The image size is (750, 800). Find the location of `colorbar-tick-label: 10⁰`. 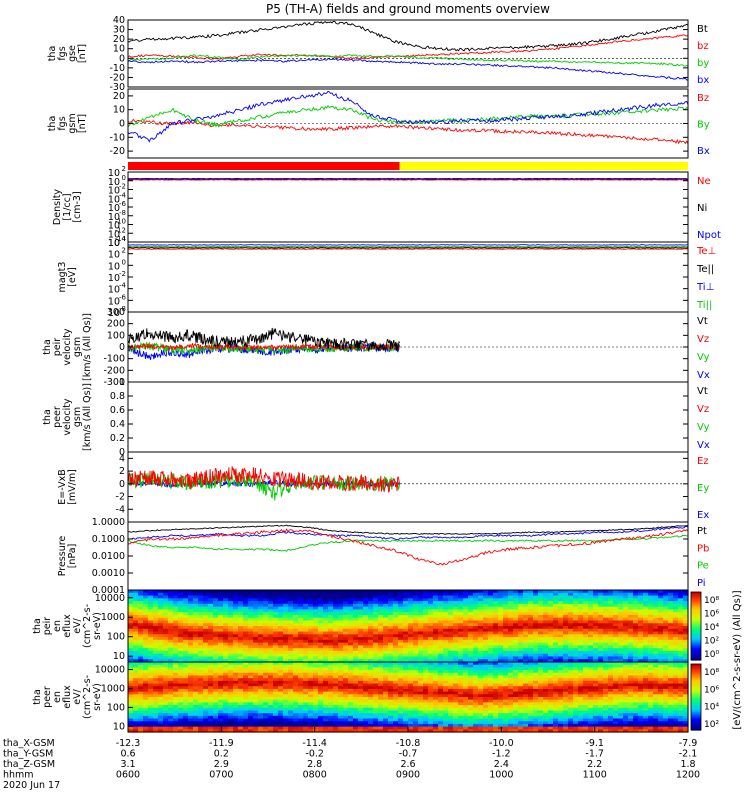

colorbar-tick-label: 10⁰ is located at coordinates (711, 655).